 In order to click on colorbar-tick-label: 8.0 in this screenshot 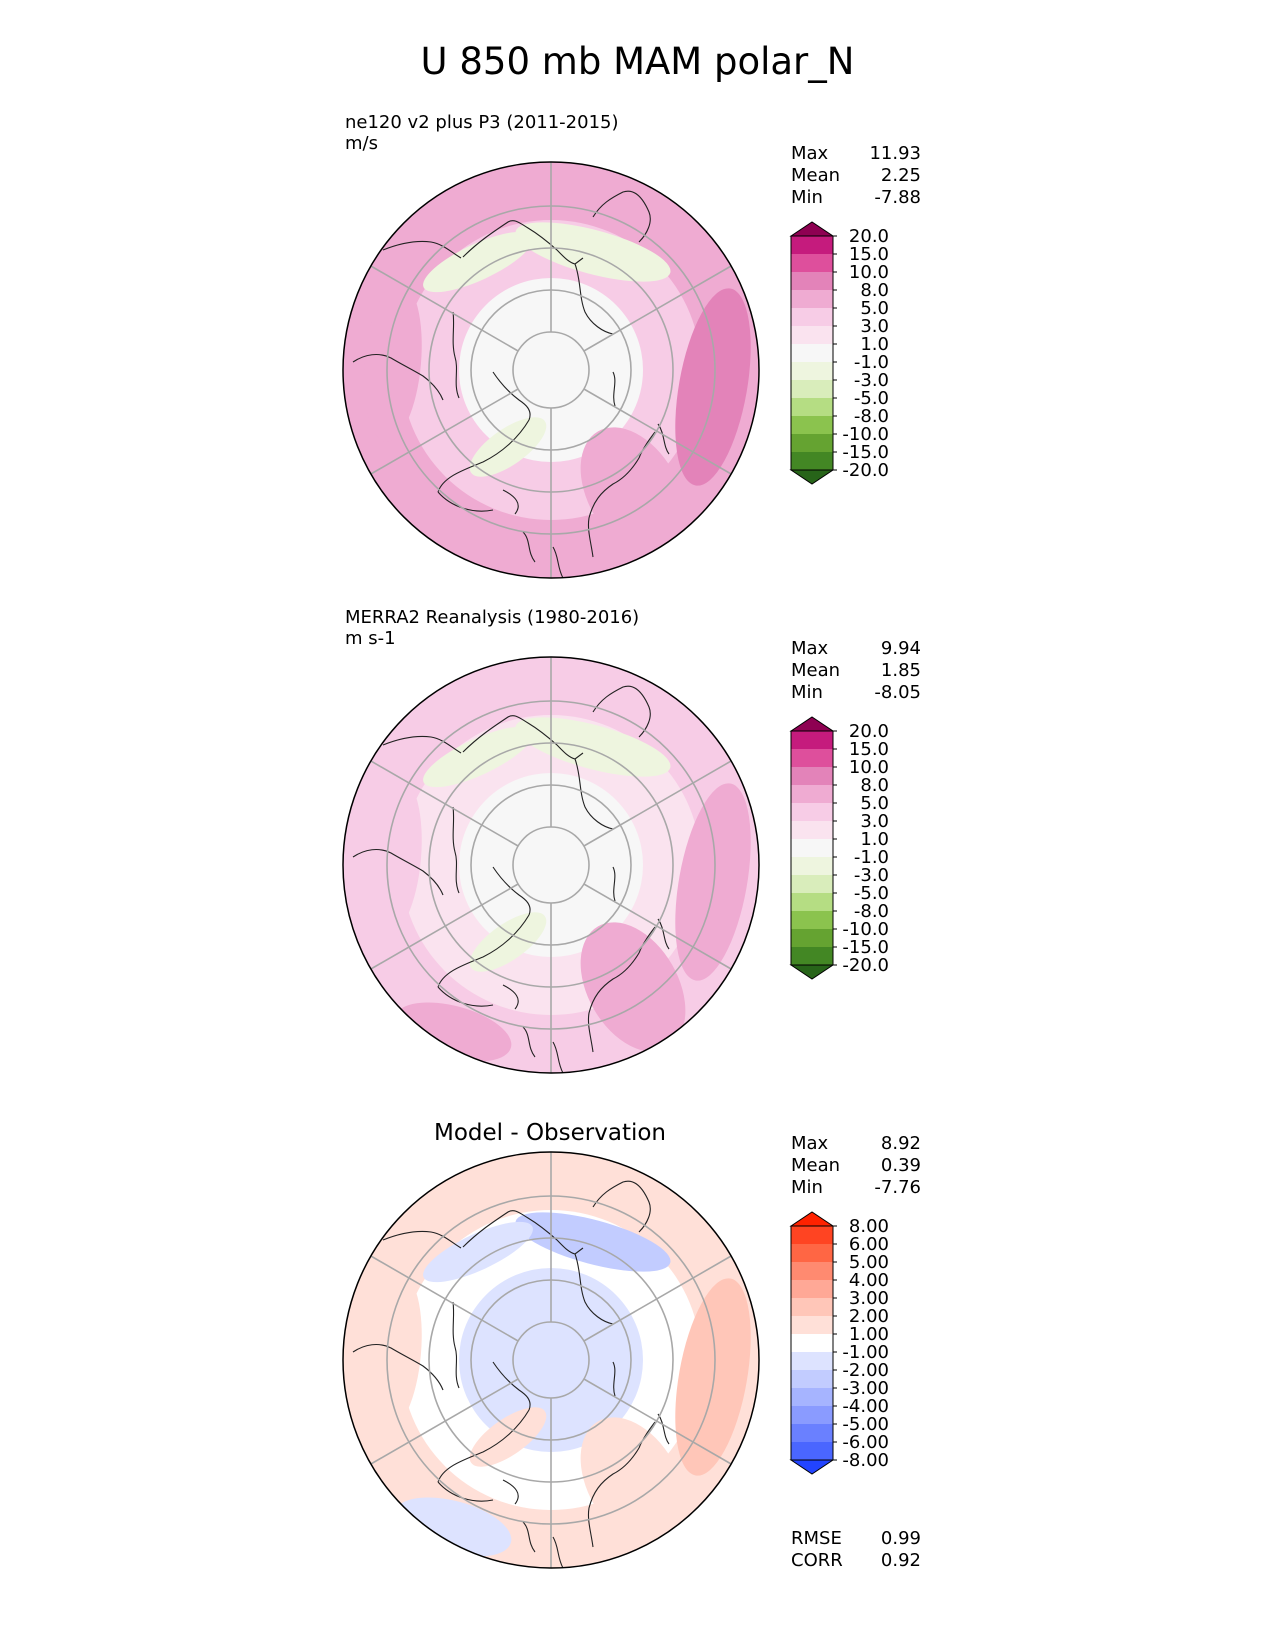, I will do `click(874, 785)`.